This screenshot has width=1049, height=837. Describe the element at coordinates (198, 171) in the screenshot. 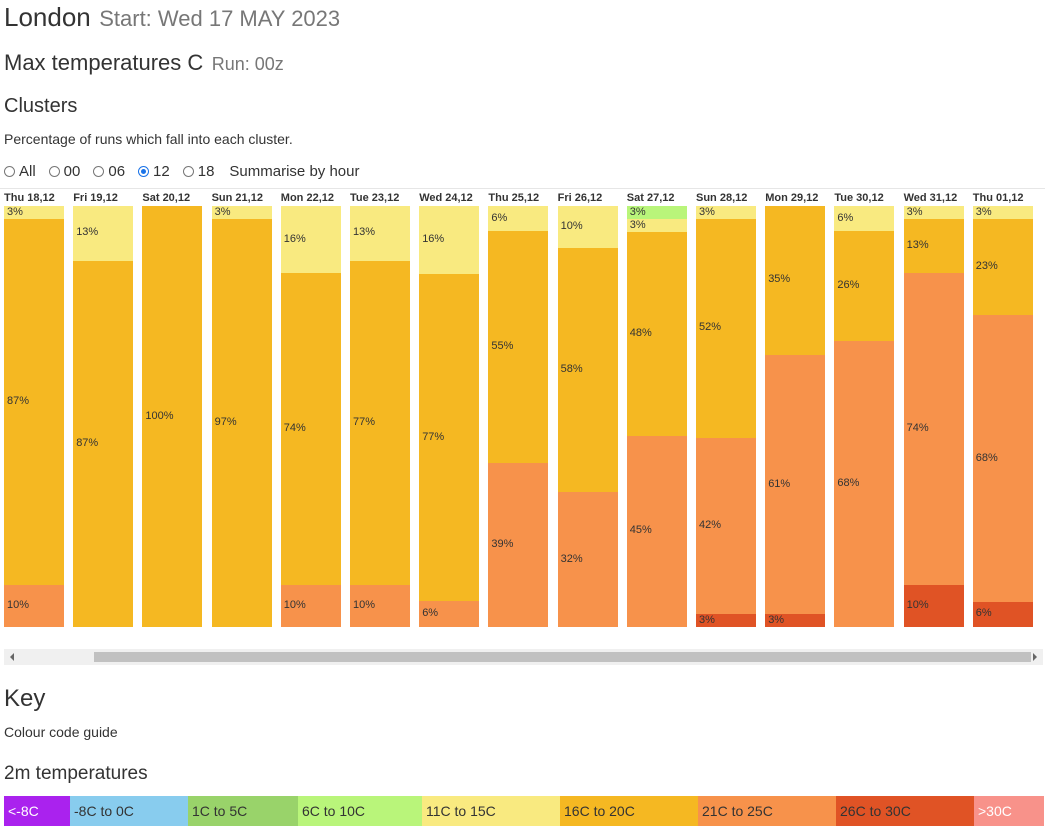

I see `radio-18: 18` at that location.